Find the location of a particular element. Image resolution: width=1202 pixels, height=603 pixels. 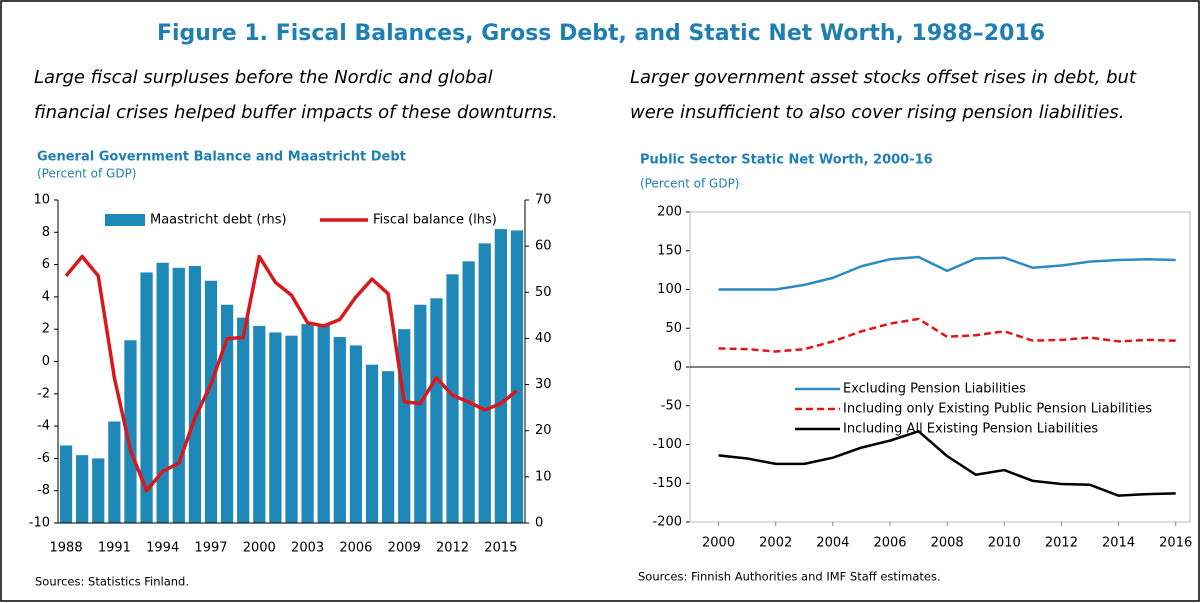

x-tick-label: 2002 is located at coordinates (775, 543).